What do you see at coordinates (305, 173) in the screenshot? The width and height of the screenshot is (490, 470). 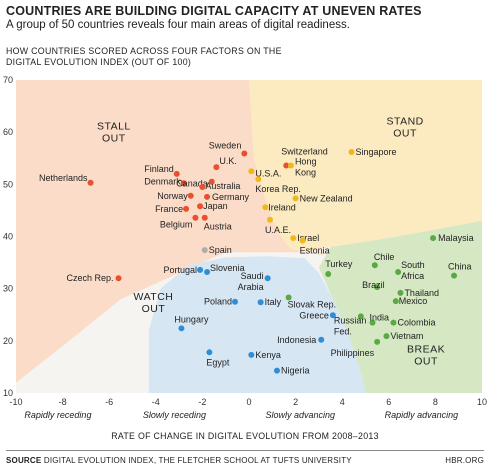 I see `point-label: Kong` at bounding box center [305, 173].